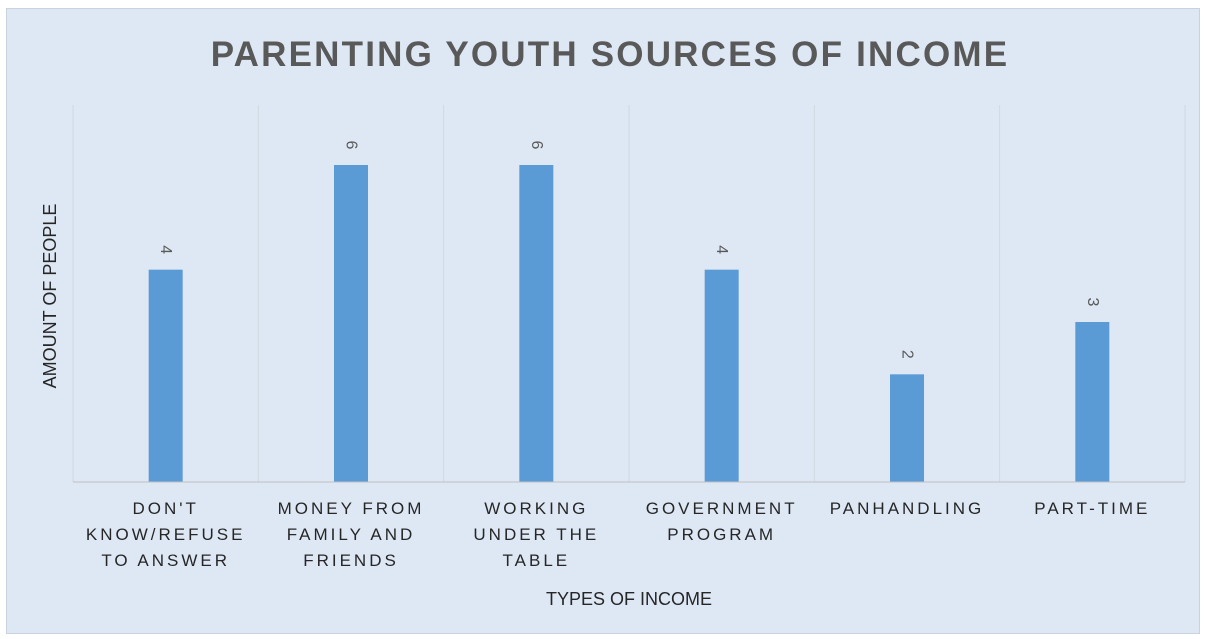  Describe the element at coordinates (537, 560) in the screenshot. I see `category-label-line: TABLE` at that location.